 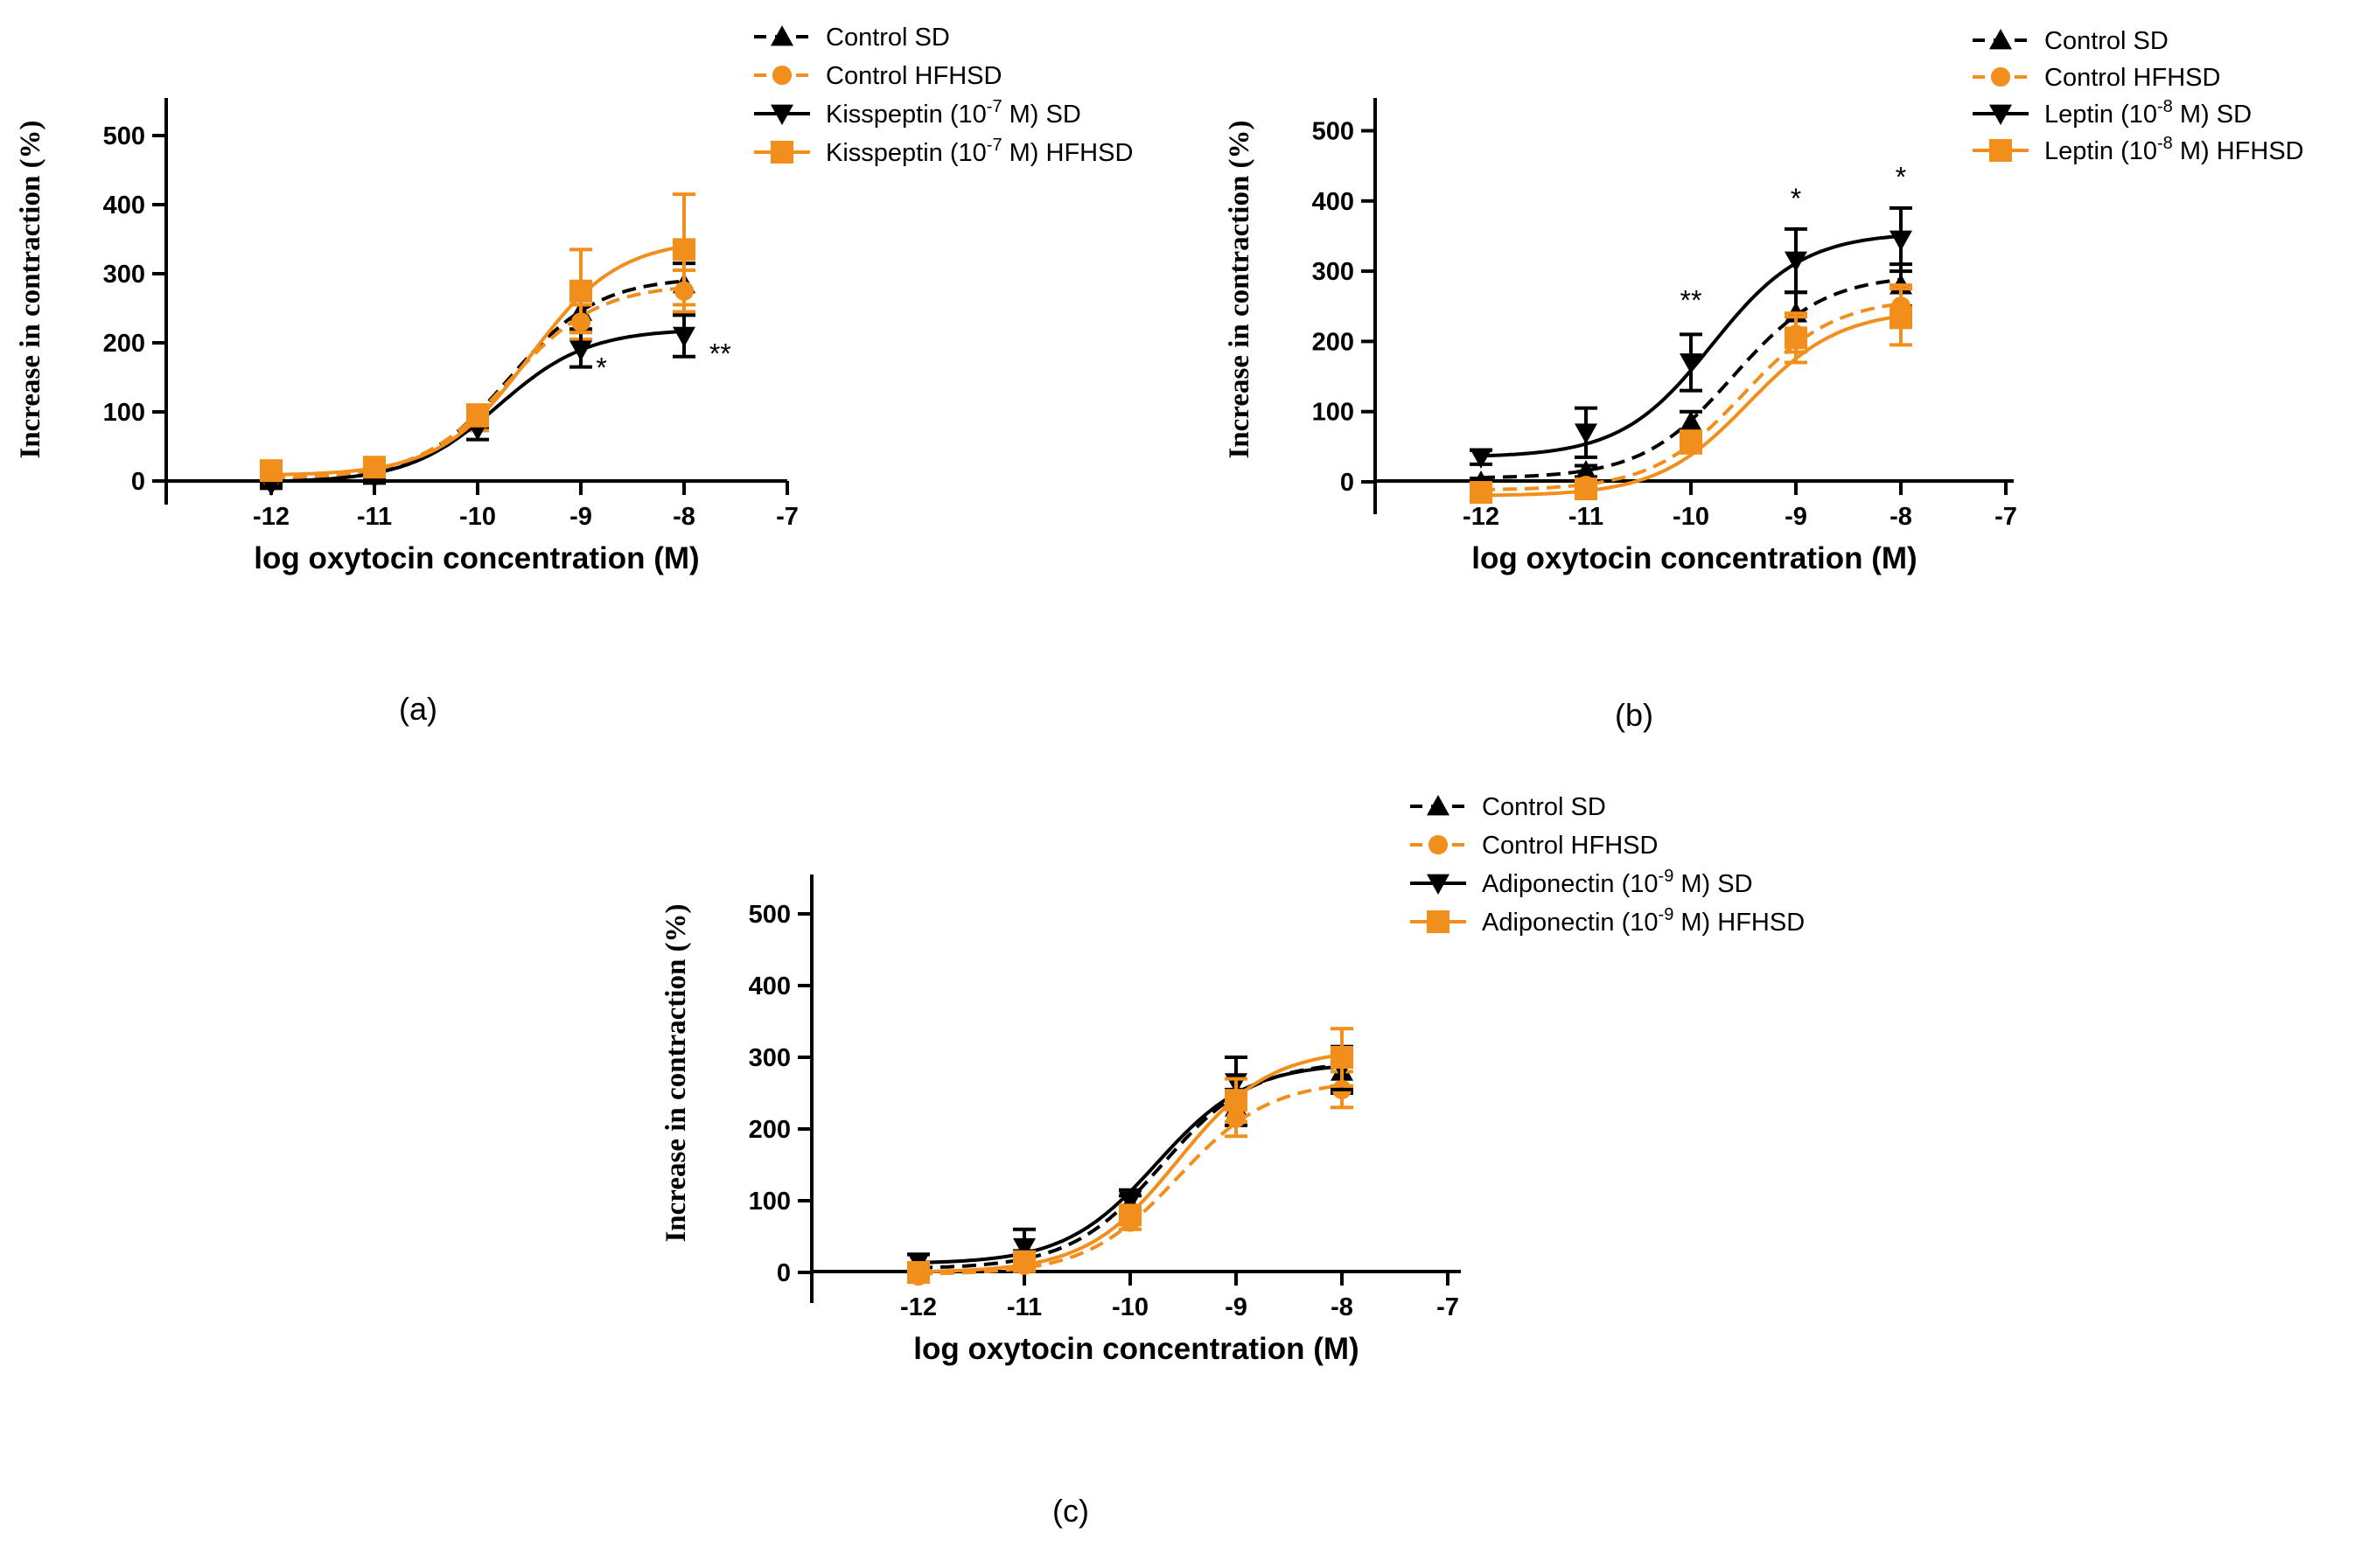 What do you see at coordinates (1236, 1307) in the screenshot?
I see `x-tick-label: -9` at bounding box center [1236, 1307].